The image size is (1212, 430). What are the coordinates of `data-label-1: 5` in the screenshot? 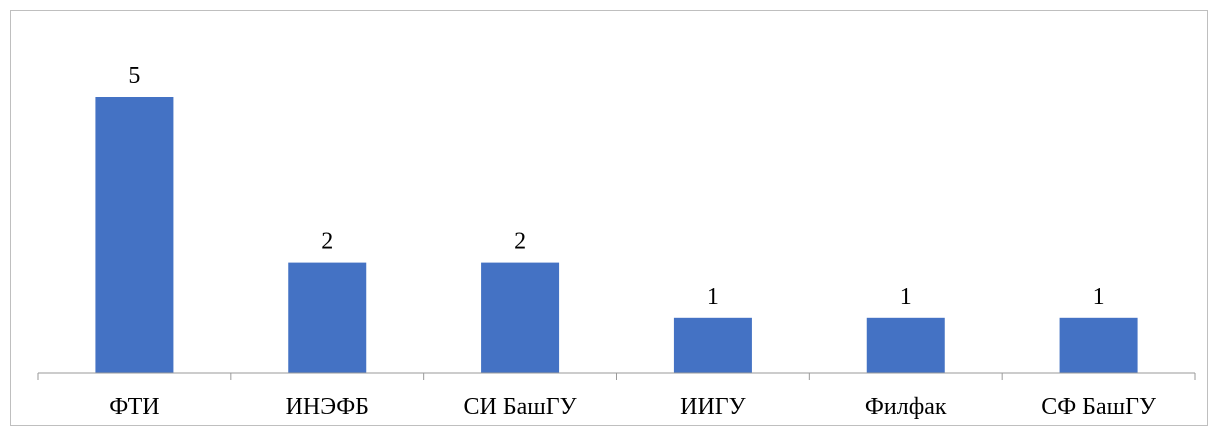 It's located at (134, 76).